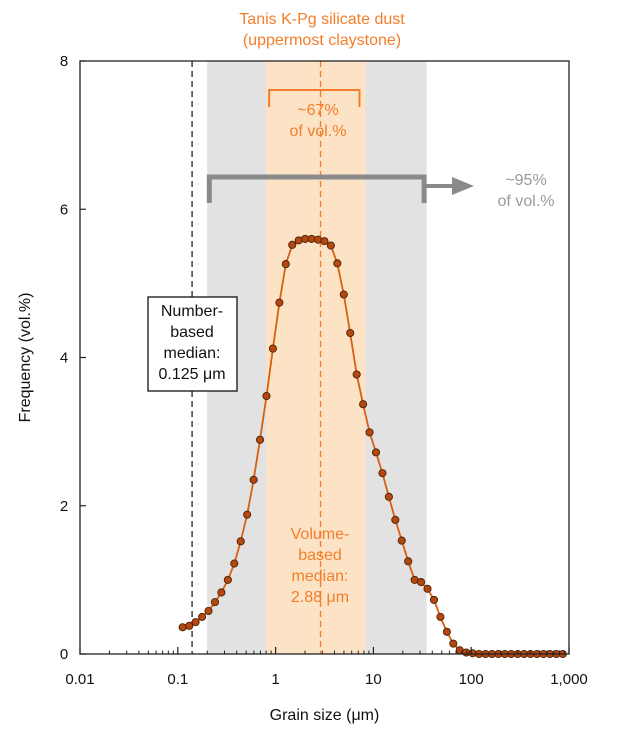  I want to click on x-tick-label: 1,000, so click(569, 679).